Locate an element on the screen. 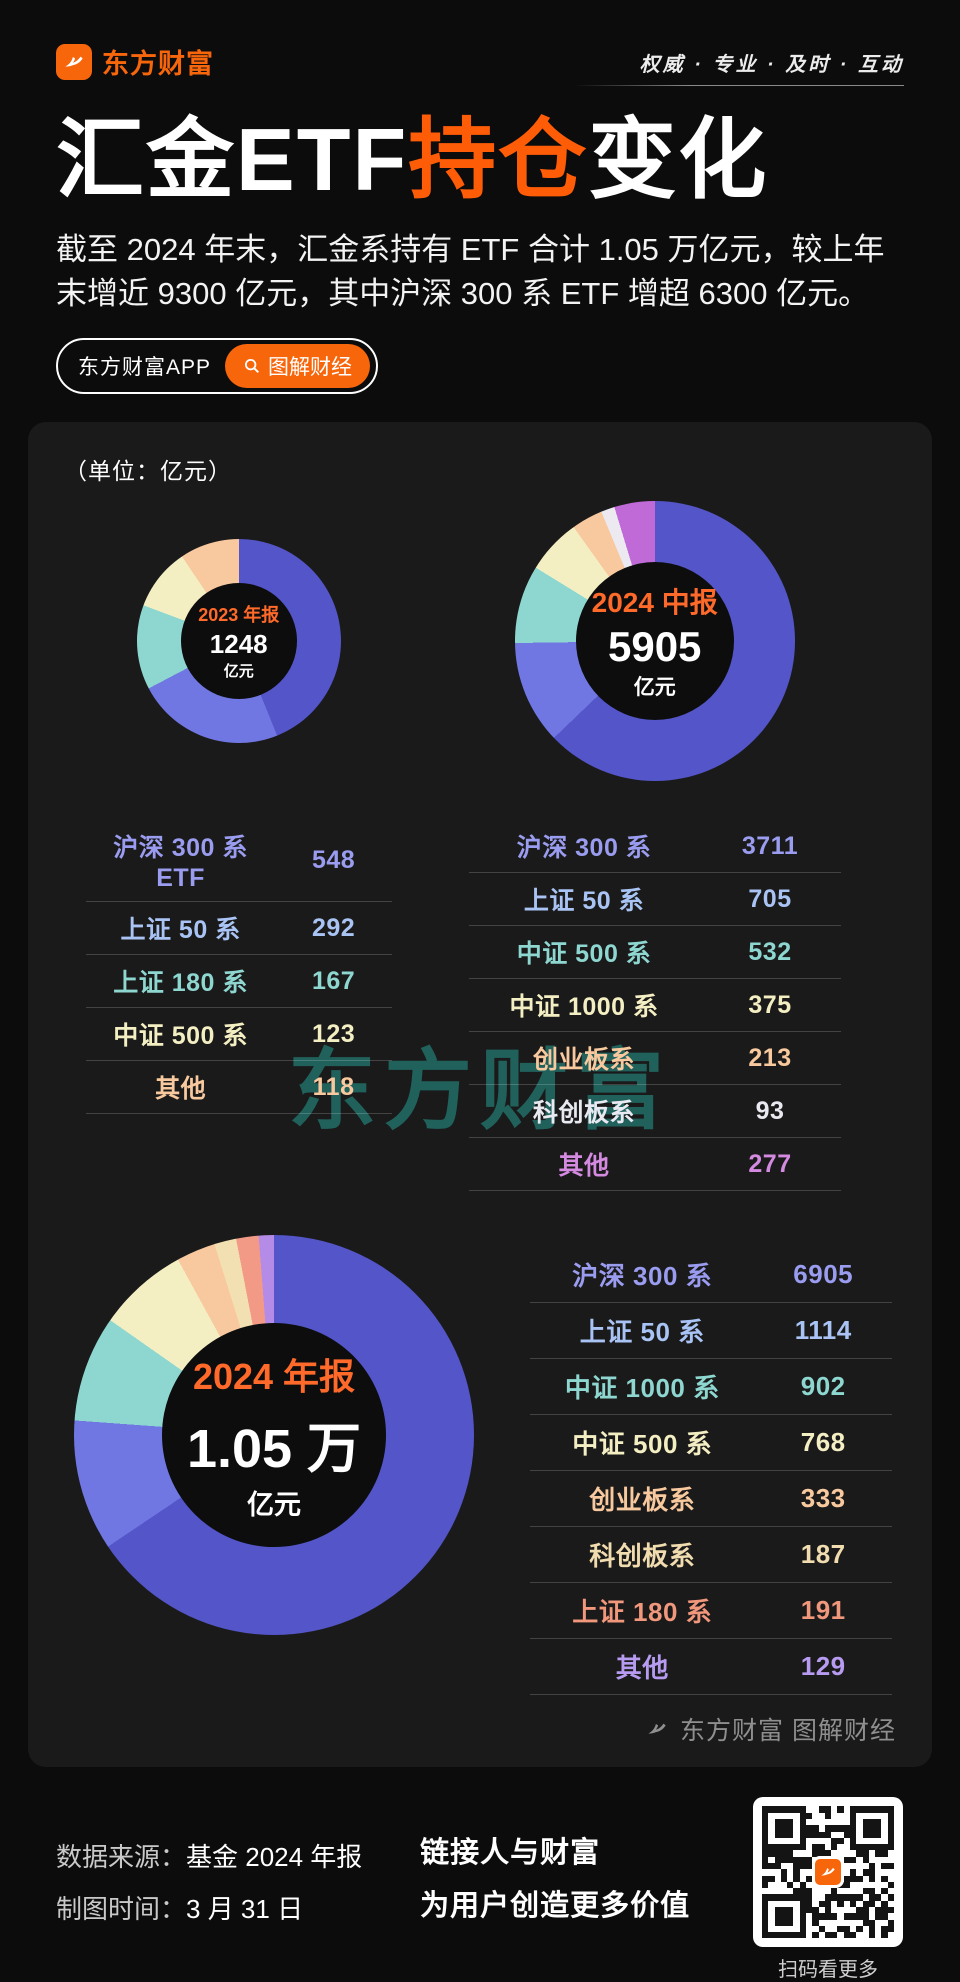  data-source-line: 数据来源：基金 2024 年报 is located at coordinates (209, 1857).